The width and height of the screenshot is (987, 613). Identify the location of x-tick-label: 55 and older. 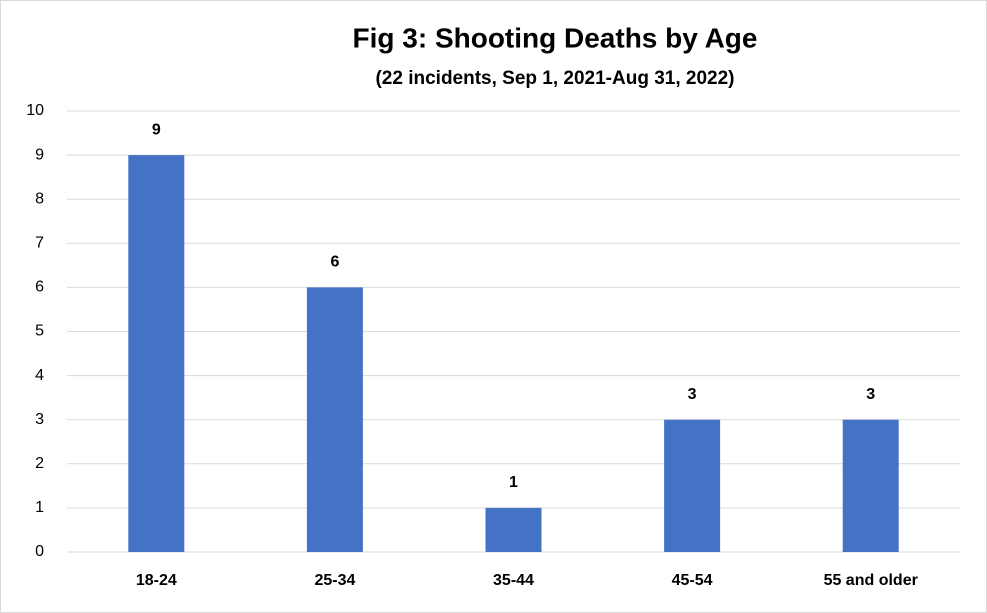
(871, 580).